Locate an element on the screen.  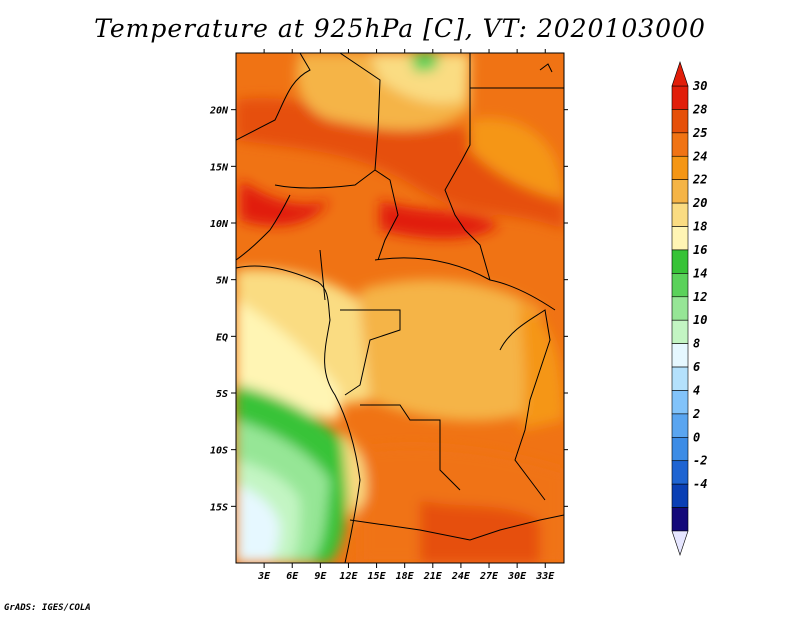
field-south-core is located at coordinates (480, 531).